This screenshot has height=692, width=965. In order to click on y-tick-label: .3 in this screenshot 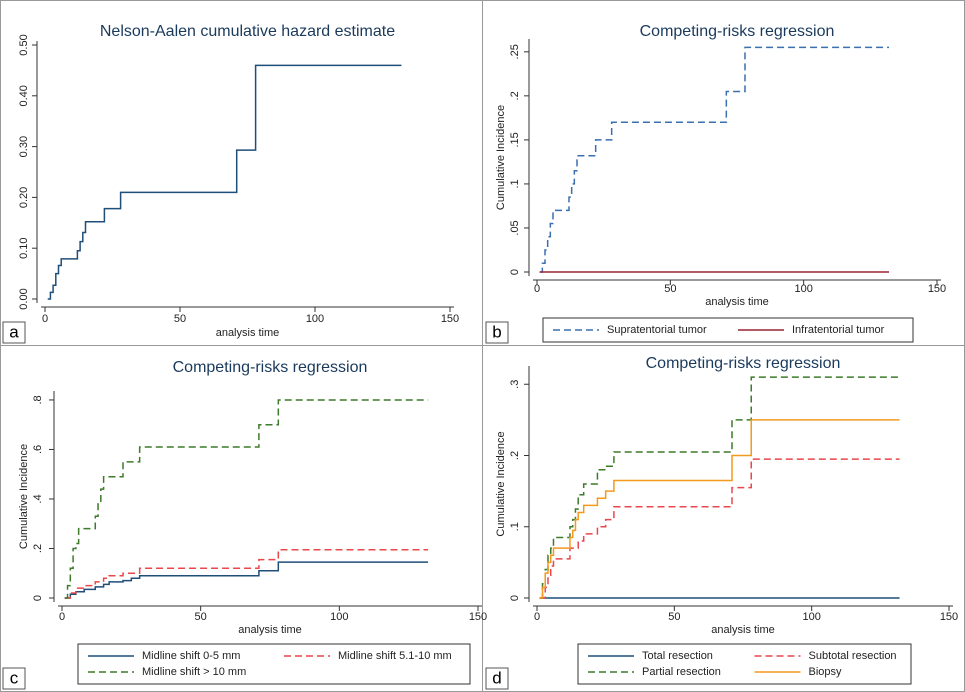, I will do `click(515, 384)`.